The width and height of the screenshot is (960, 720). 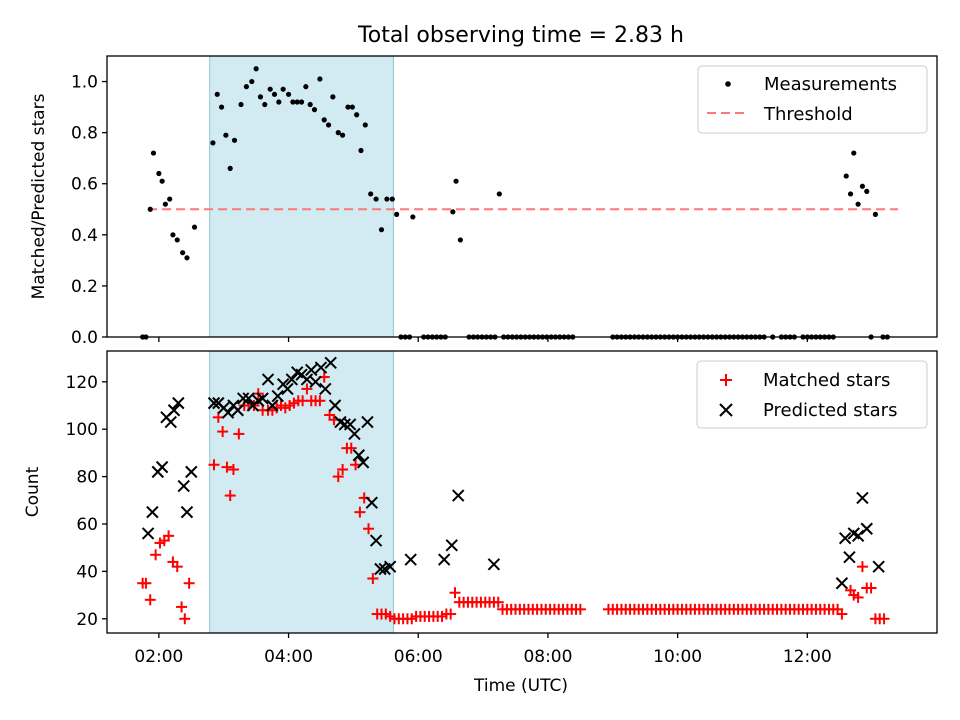 I want to click on legend-x-icon, so click(x=726, y=410).